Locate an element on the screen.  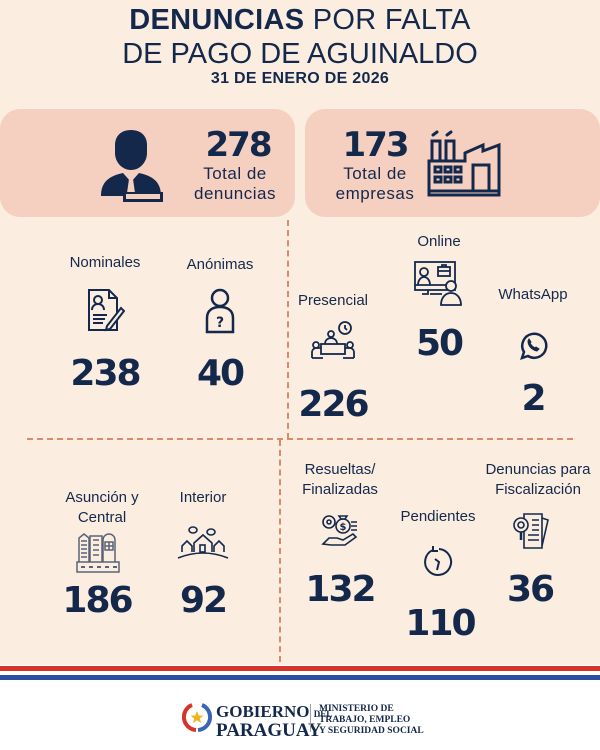
fiscalizacion-value: 36 is located at coordinates (530, 589).